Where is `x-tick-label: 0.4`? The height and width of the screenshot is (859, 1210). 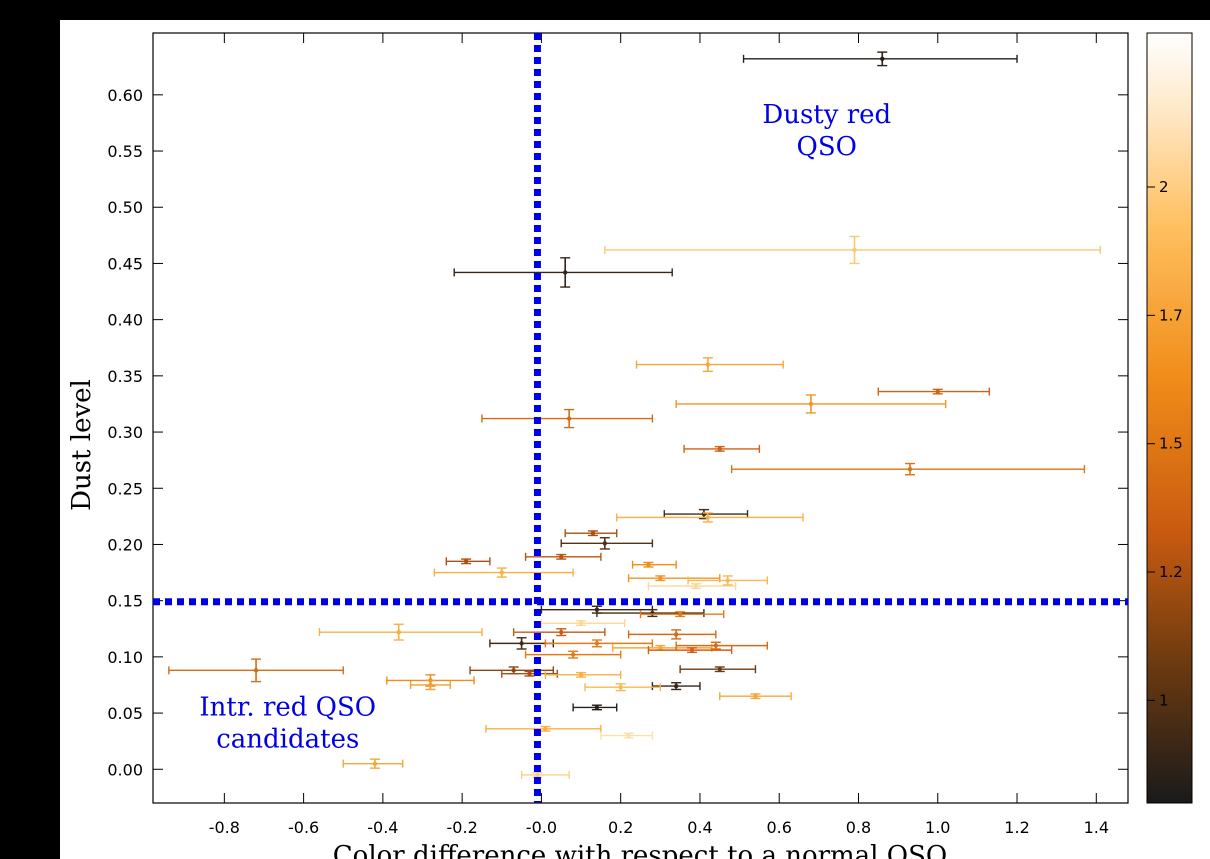
x-tick-label: 0.4 is located at coordinates (699, 827).